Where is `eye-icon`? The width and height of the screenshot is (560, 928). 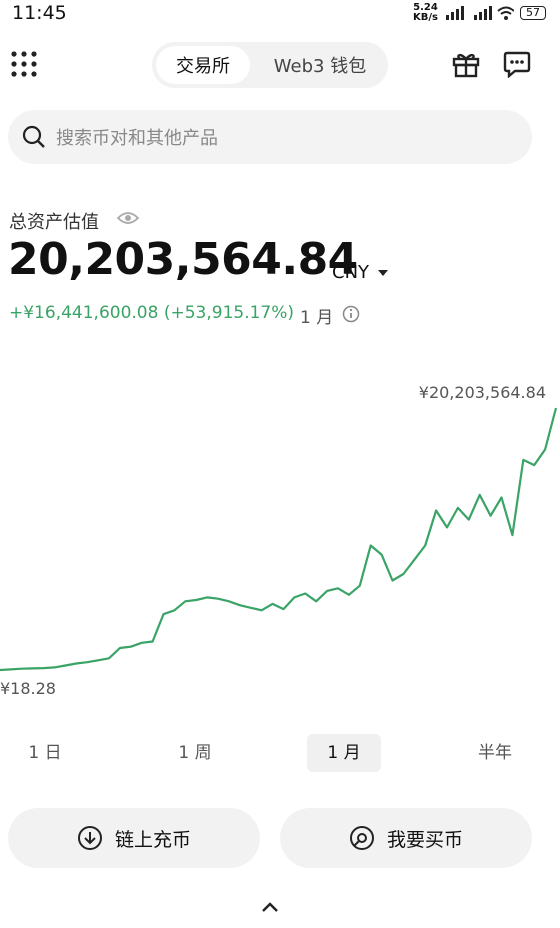 eye-icon is located at coordinates (128, 218).